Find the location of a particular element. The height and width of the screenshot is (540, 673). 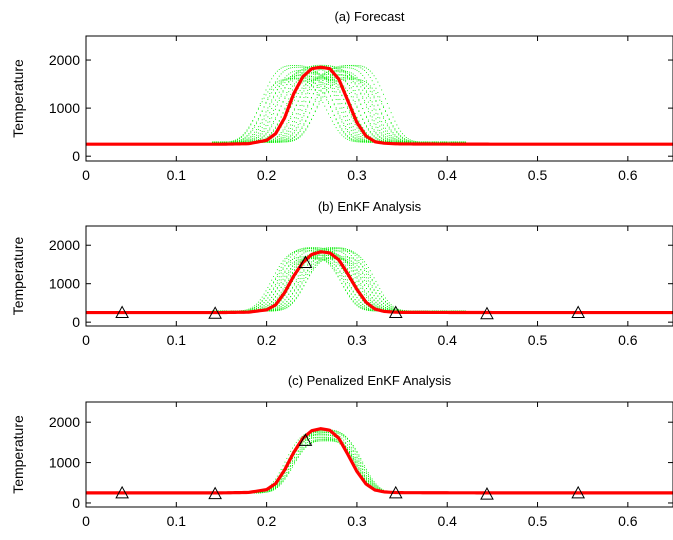

x-tick-label: 0.3 is located at coordinates (357, 175).